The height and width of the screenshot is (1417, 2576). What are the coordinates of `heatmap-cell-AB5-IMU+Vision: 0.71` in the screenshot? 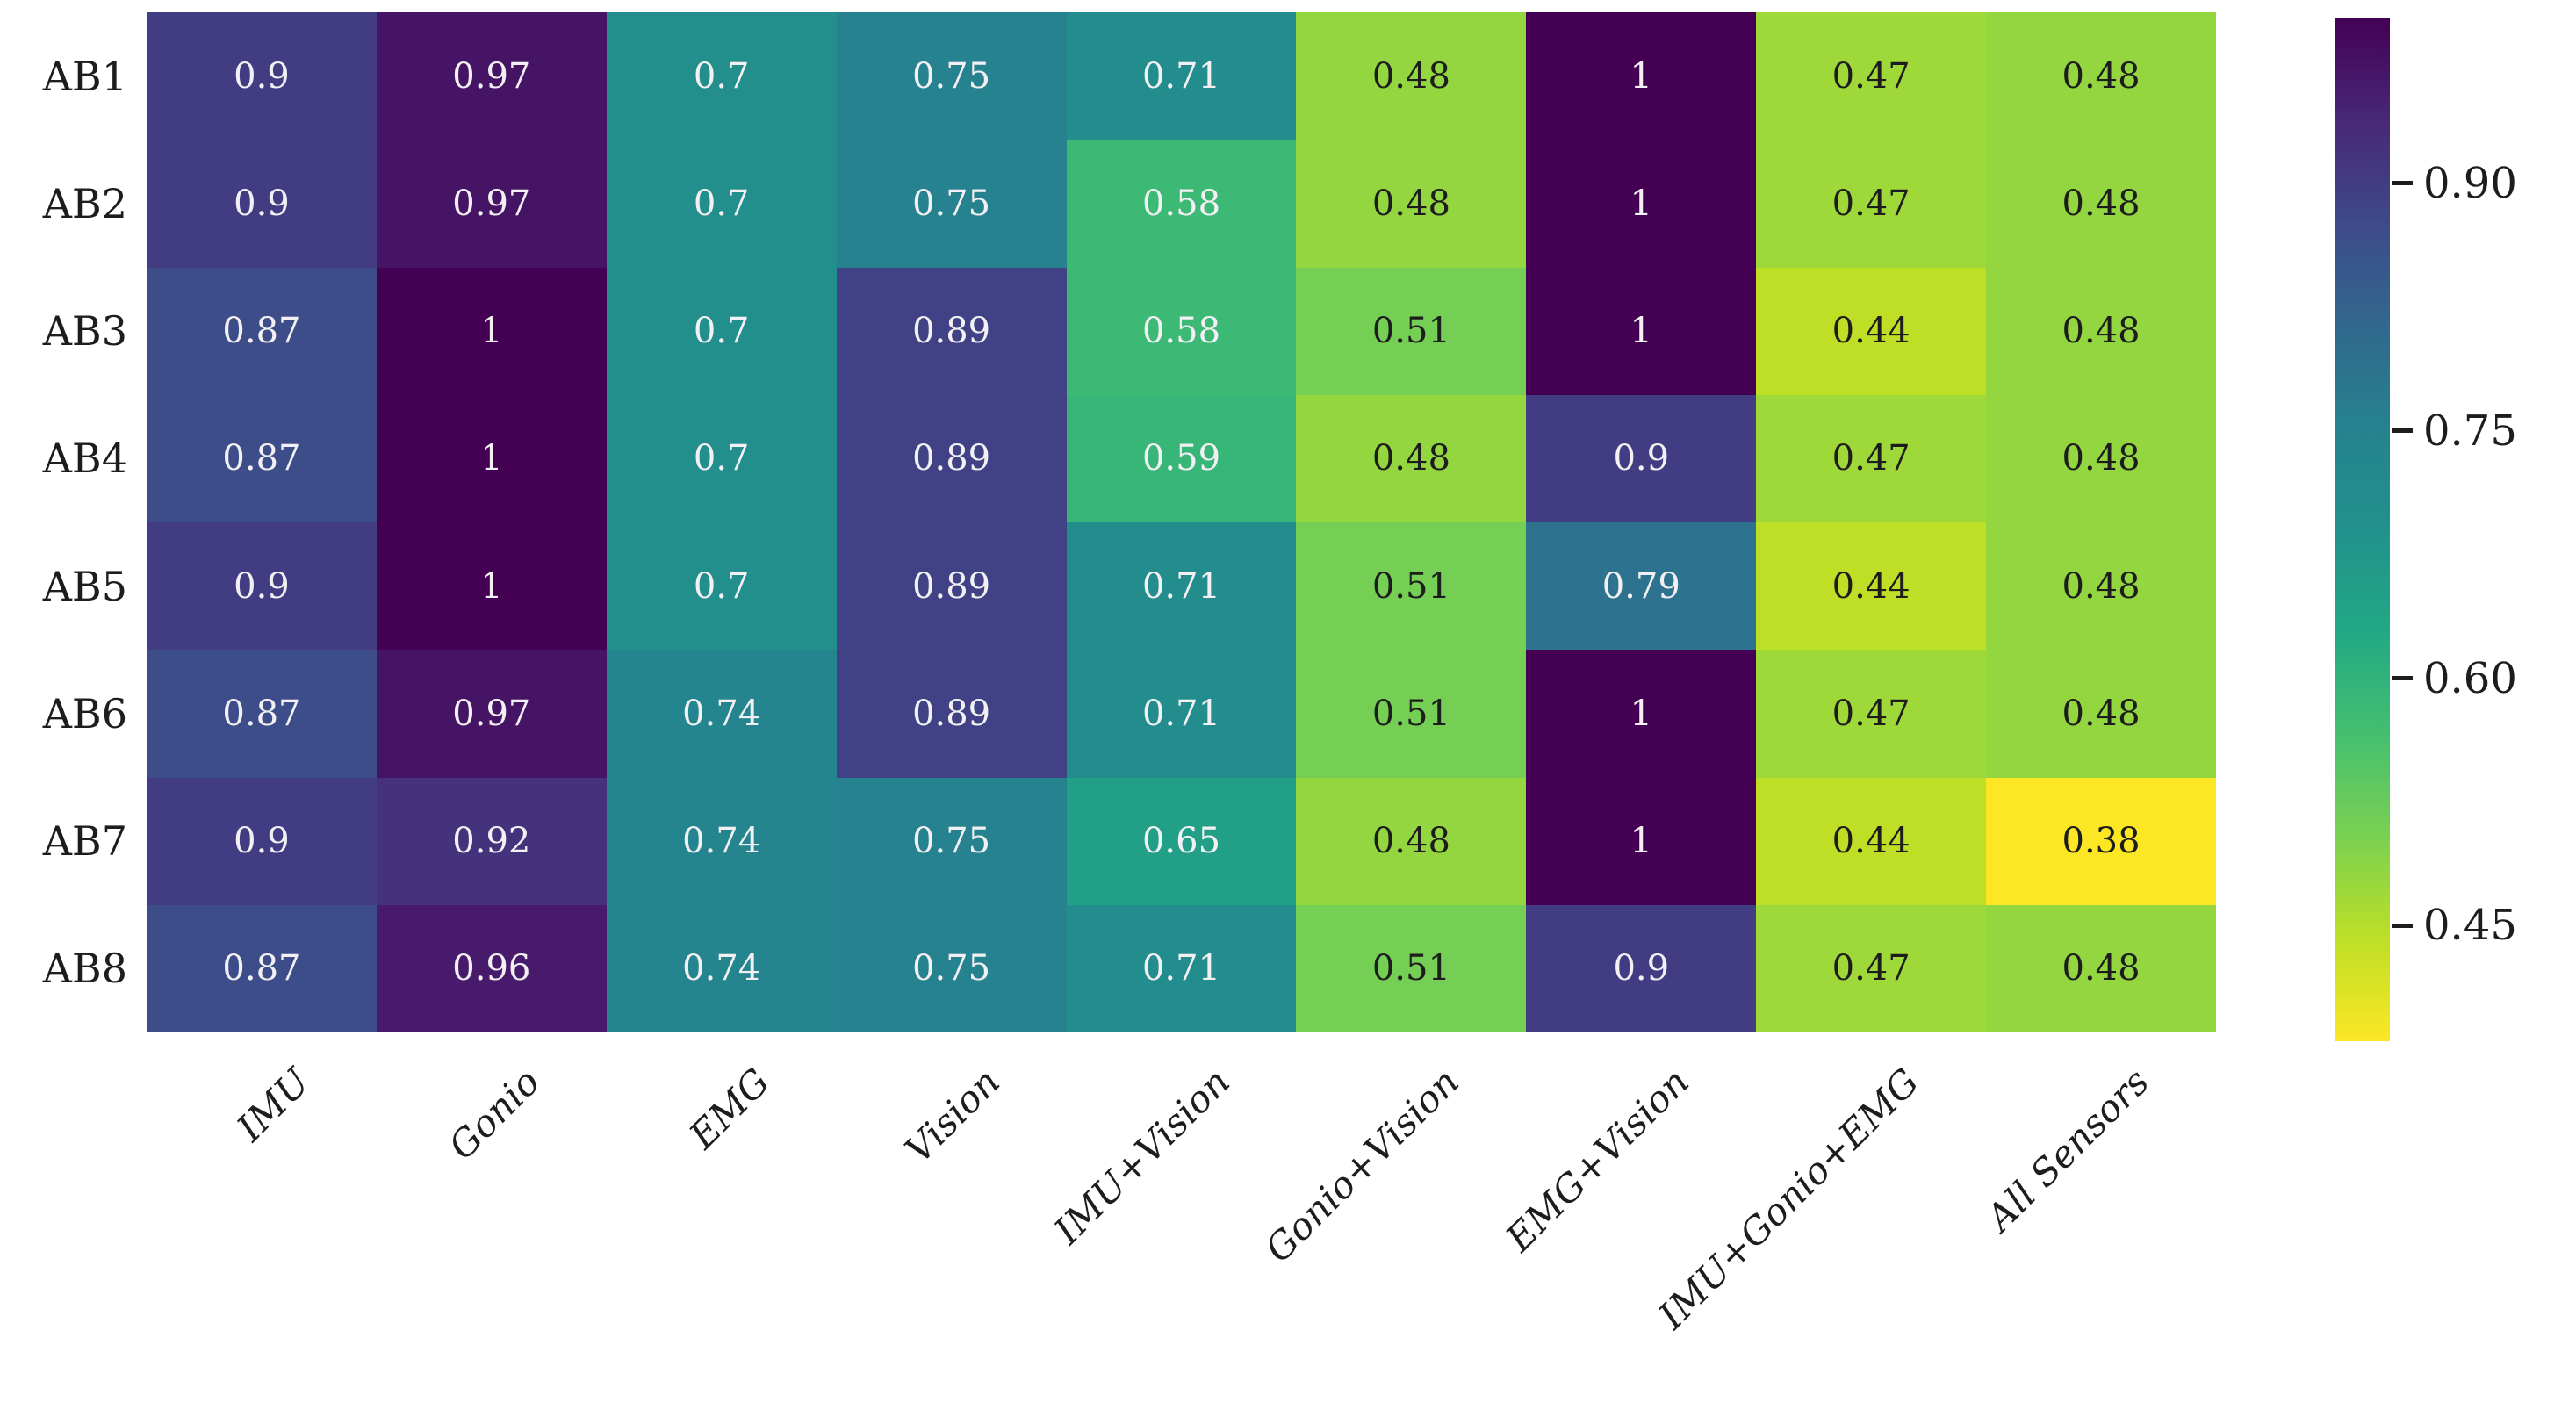 It's located at (1181, 586).